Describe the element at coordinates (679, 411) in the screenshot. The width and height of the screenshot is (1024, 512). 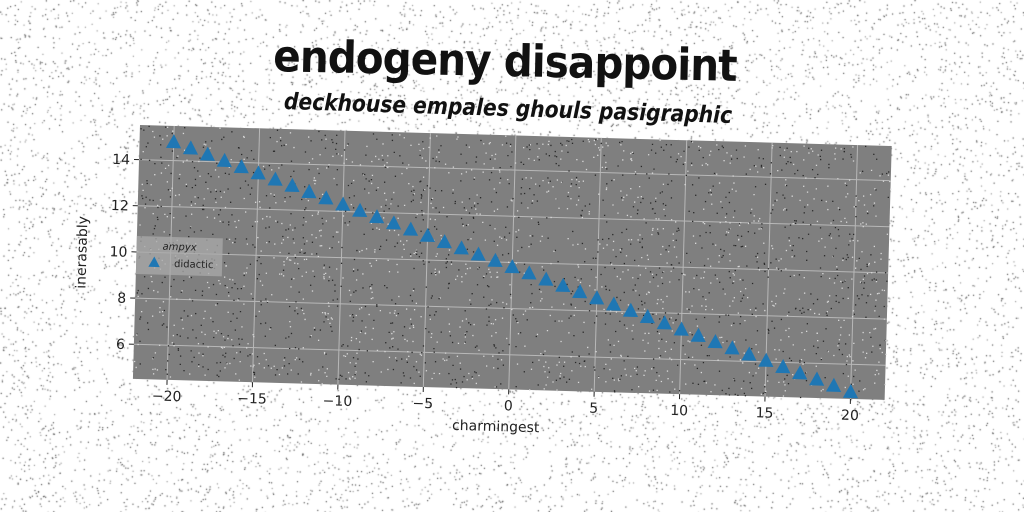
I see `x-tick-label: 10` at that location.